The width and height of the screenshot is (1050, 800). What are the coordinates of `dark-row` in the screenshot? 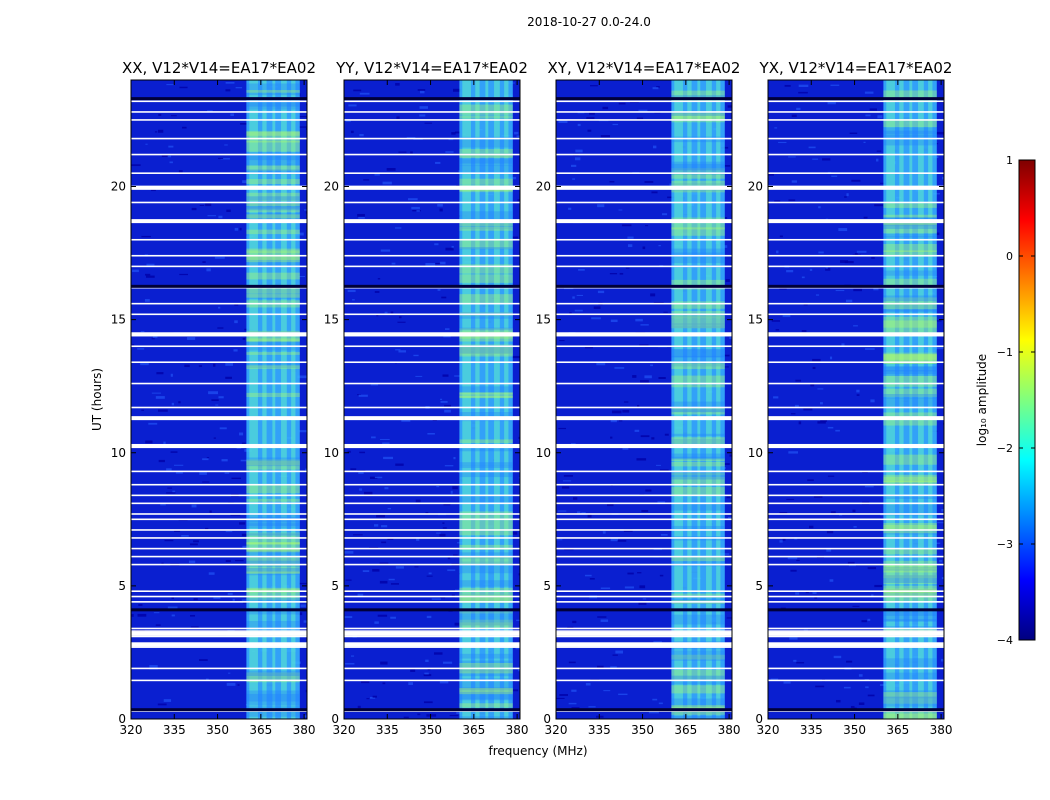 It's located at (856, 99).